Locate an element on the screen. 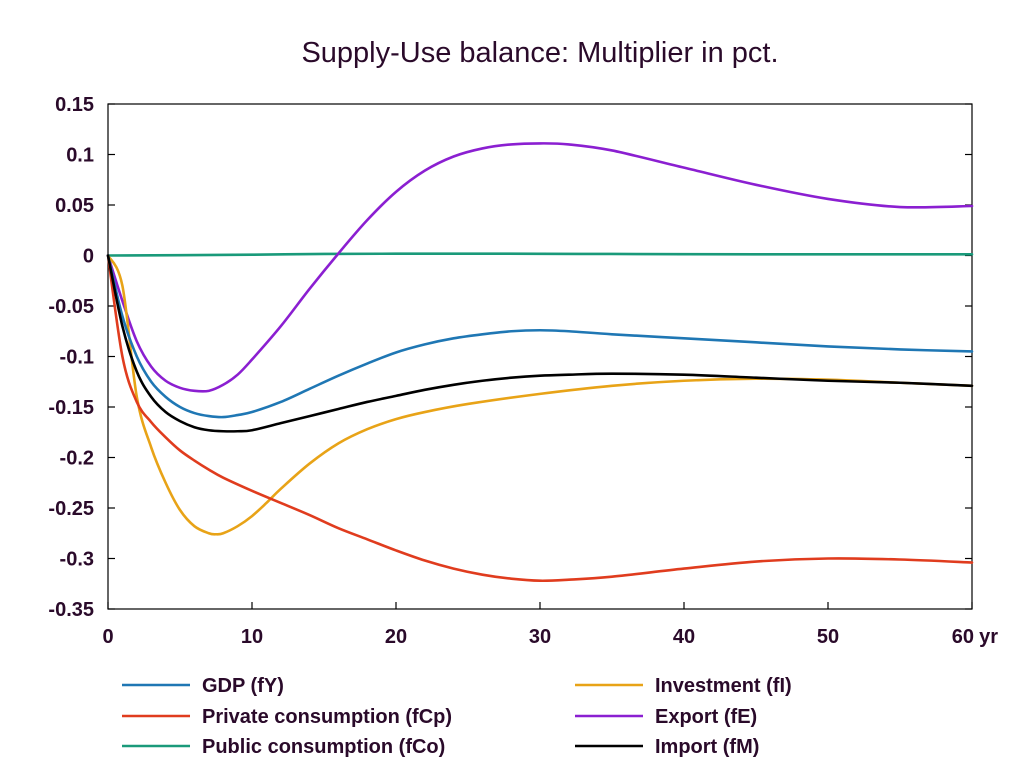  y-tick-label: -0.35 is located at coordinates (71, 610).